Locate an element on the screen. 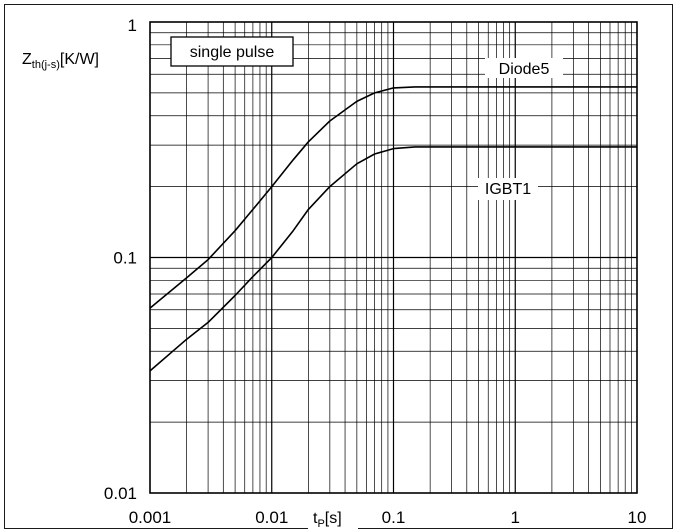 This screenshot has width=679, height=531. y-tick-label: 0.01 is located at coordinates (120, 493).